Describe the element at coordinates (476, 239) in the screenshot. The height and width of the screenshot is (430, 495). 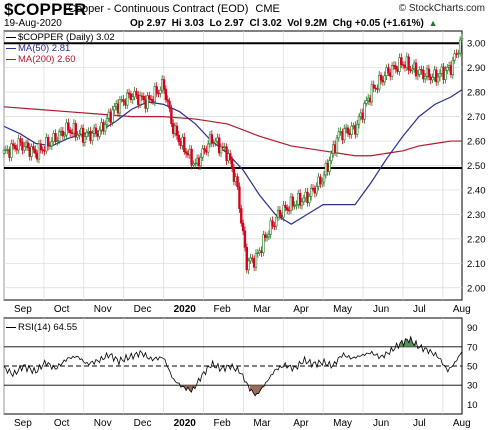
I see `price-y-tick-label: 2.20` at that location.